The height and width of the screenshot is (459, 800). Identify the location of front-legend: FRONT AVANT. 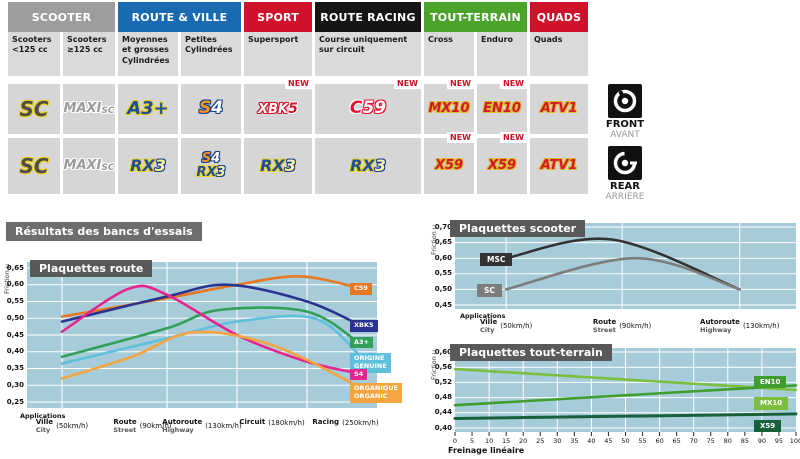
(625, 112).